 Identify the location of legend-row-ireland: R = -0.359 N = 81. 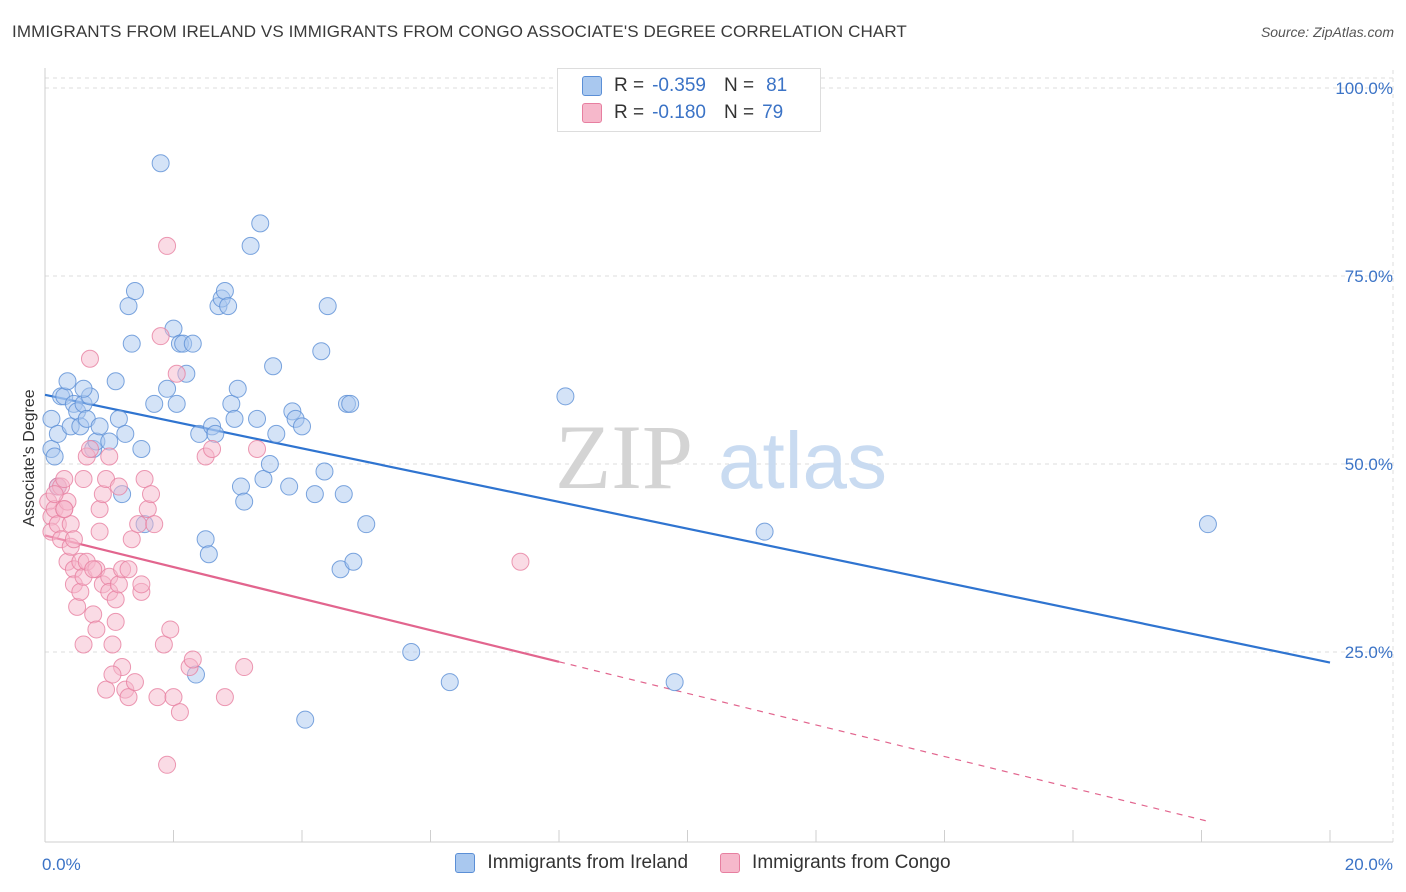
(684, 86).